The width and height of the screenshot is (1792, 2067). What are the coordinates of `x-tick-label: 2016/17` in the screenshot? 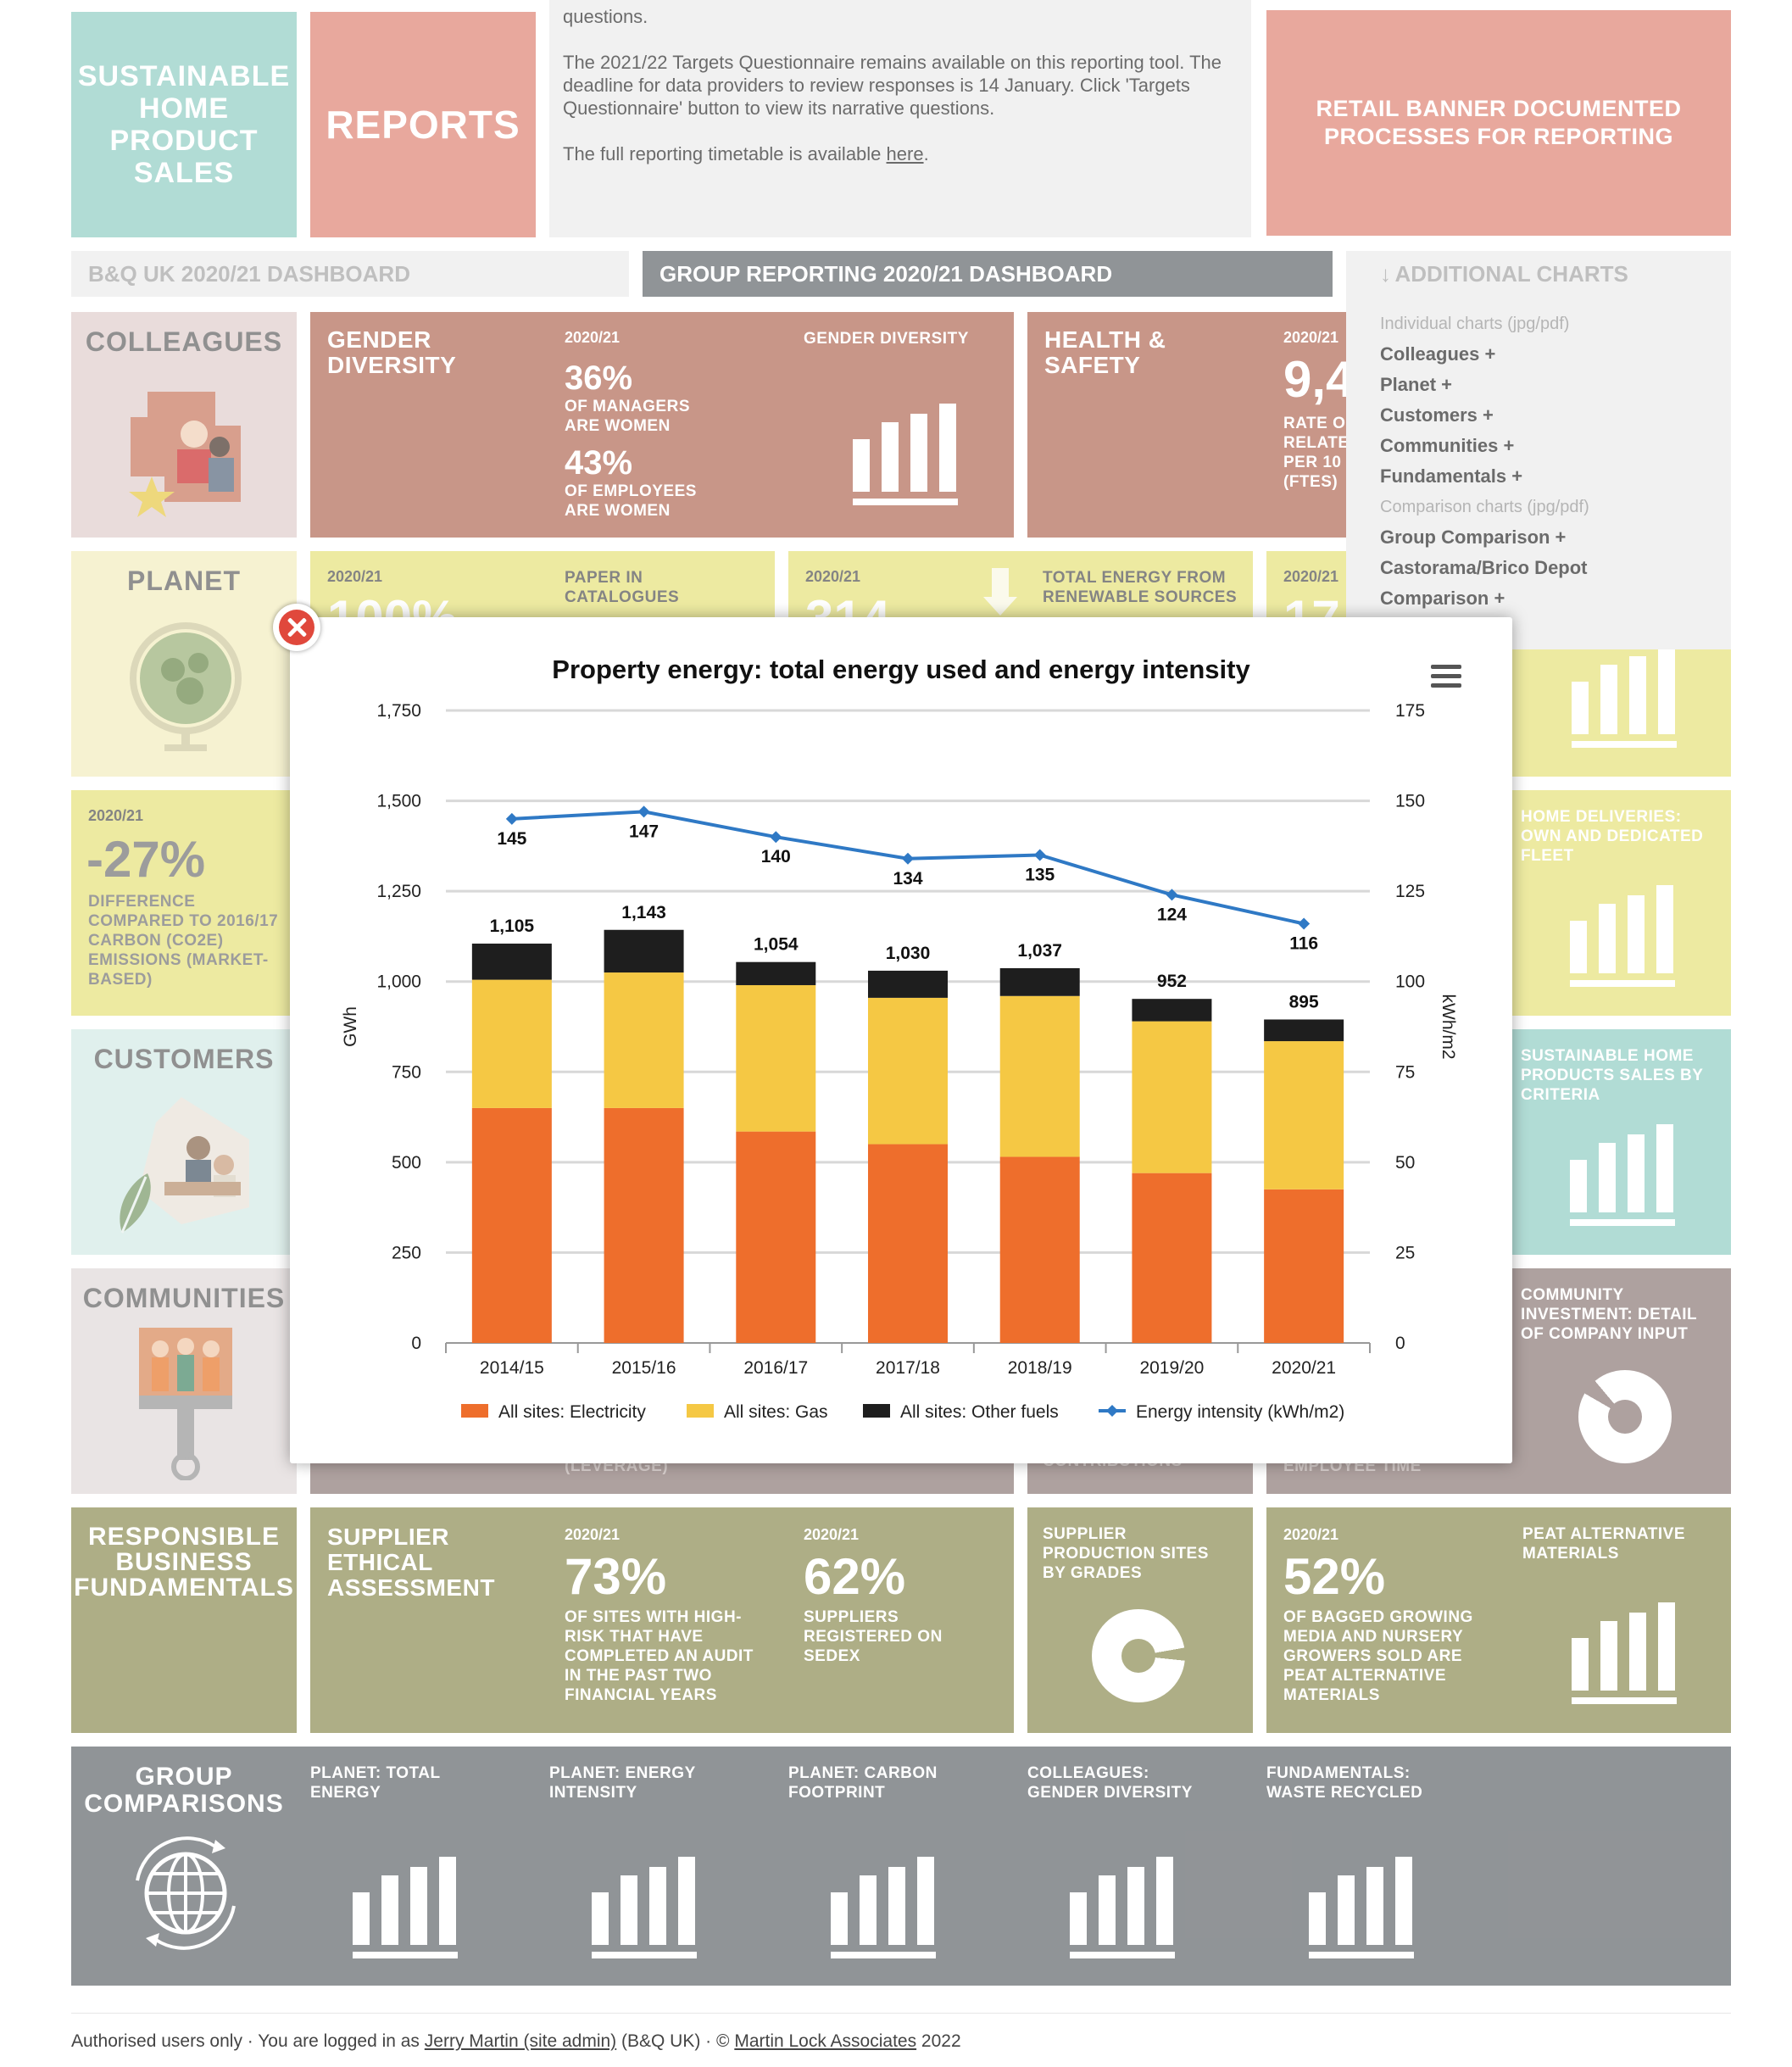 It's located at (775, 1368).